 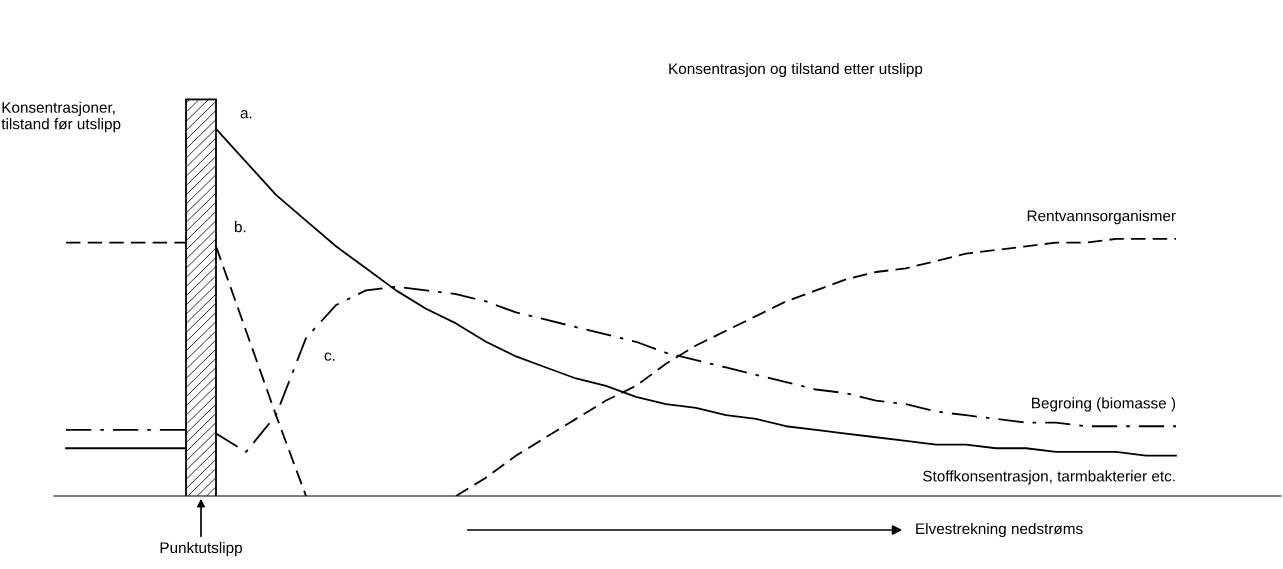 I want to click on x-axis-title: Elvestrekning nedstrøms, so click(x=999, y=530).